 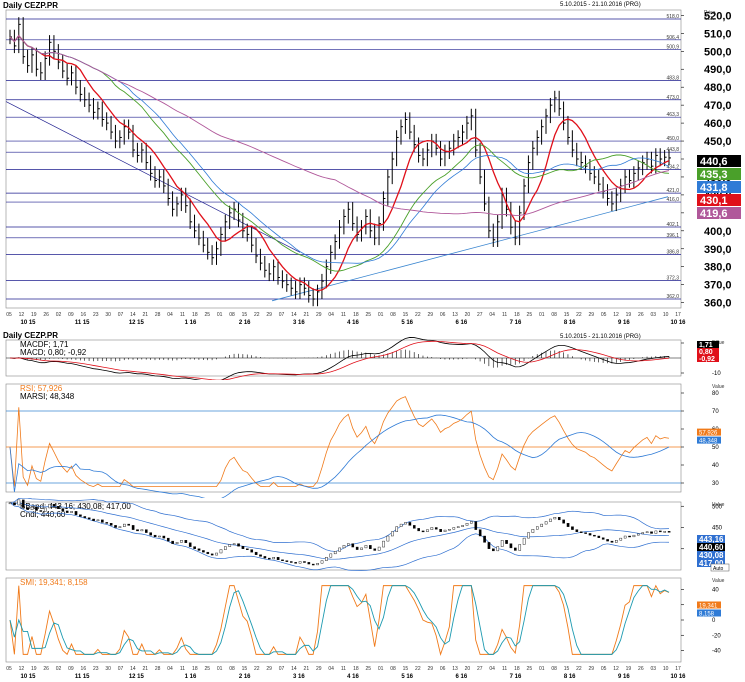 I want to click on y-tick-label: 380,0, so click(x=718, y=268).